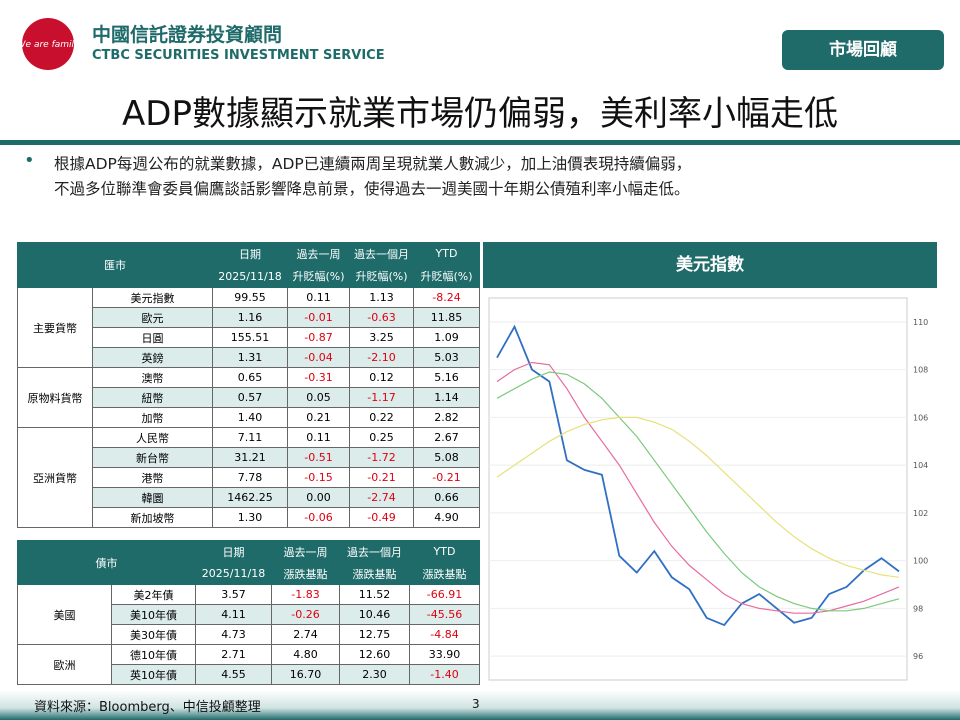  Describe the element at coordinates (920, 465) in the screenshot. I see `y-tick-label: 104` at that location.